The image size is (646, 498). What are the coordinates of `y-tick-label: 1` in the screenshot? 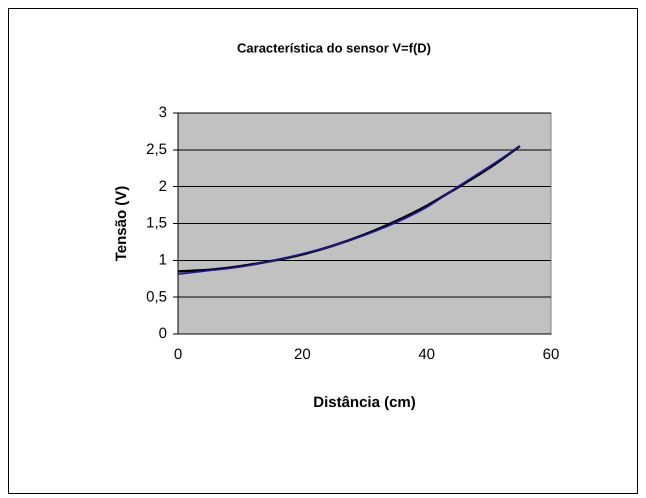 It's located at (162, 259).